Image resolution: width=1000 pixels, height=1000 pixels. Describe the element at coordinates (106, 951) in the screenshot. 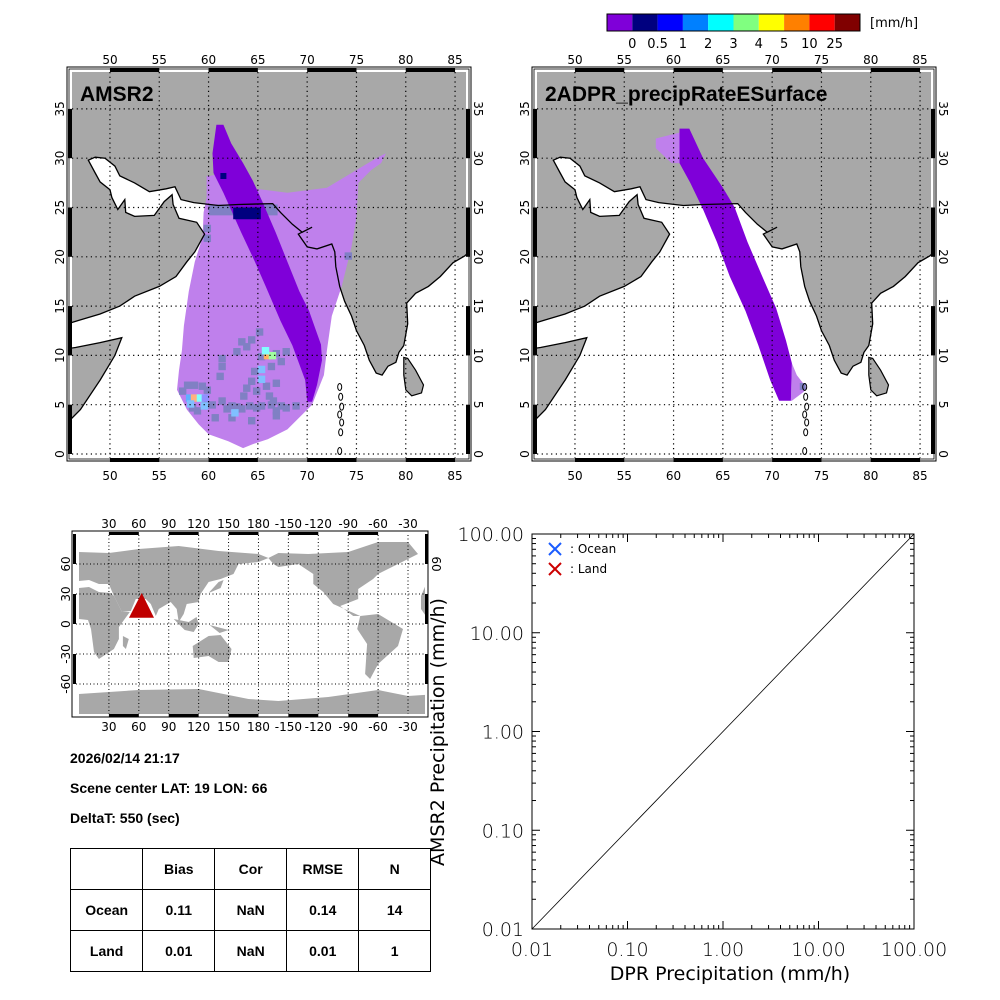

I see `row-label: Land` at that location.